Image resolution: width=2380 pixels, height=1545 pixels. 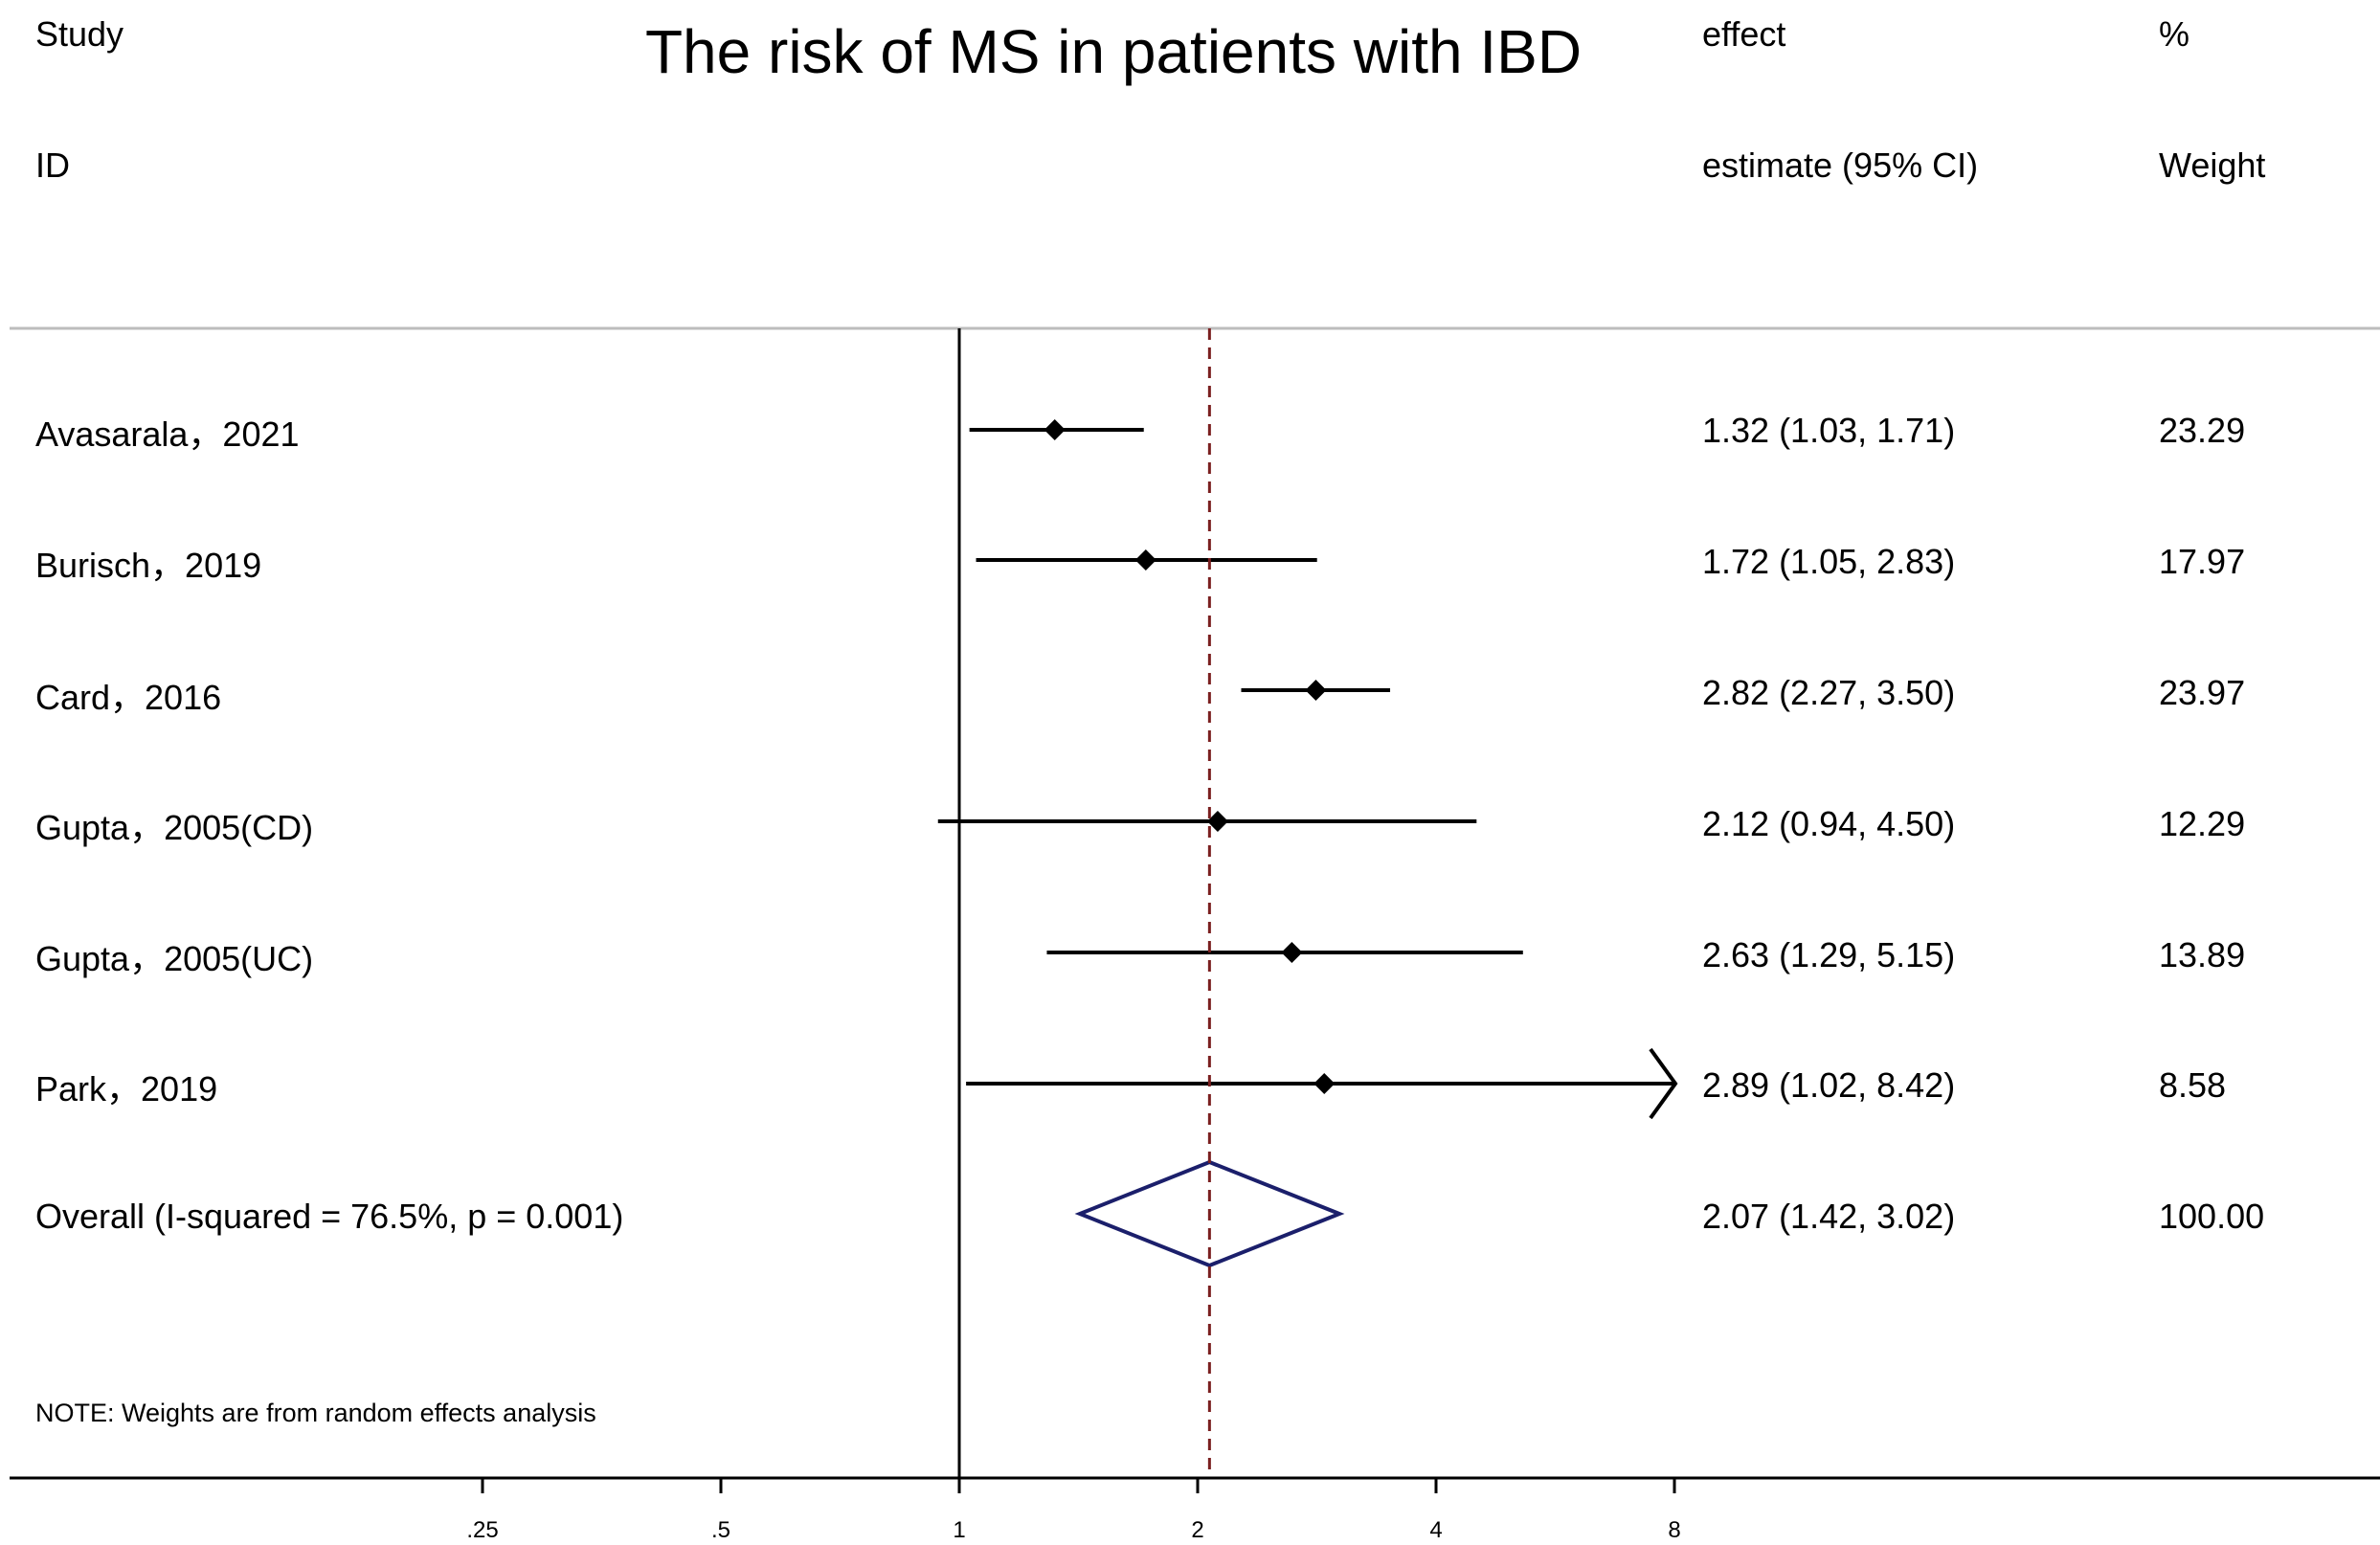 What do you see at coordinates (79, 34) in the screenshot?
I see `header-study: Study` at bounding box center [79, 34].